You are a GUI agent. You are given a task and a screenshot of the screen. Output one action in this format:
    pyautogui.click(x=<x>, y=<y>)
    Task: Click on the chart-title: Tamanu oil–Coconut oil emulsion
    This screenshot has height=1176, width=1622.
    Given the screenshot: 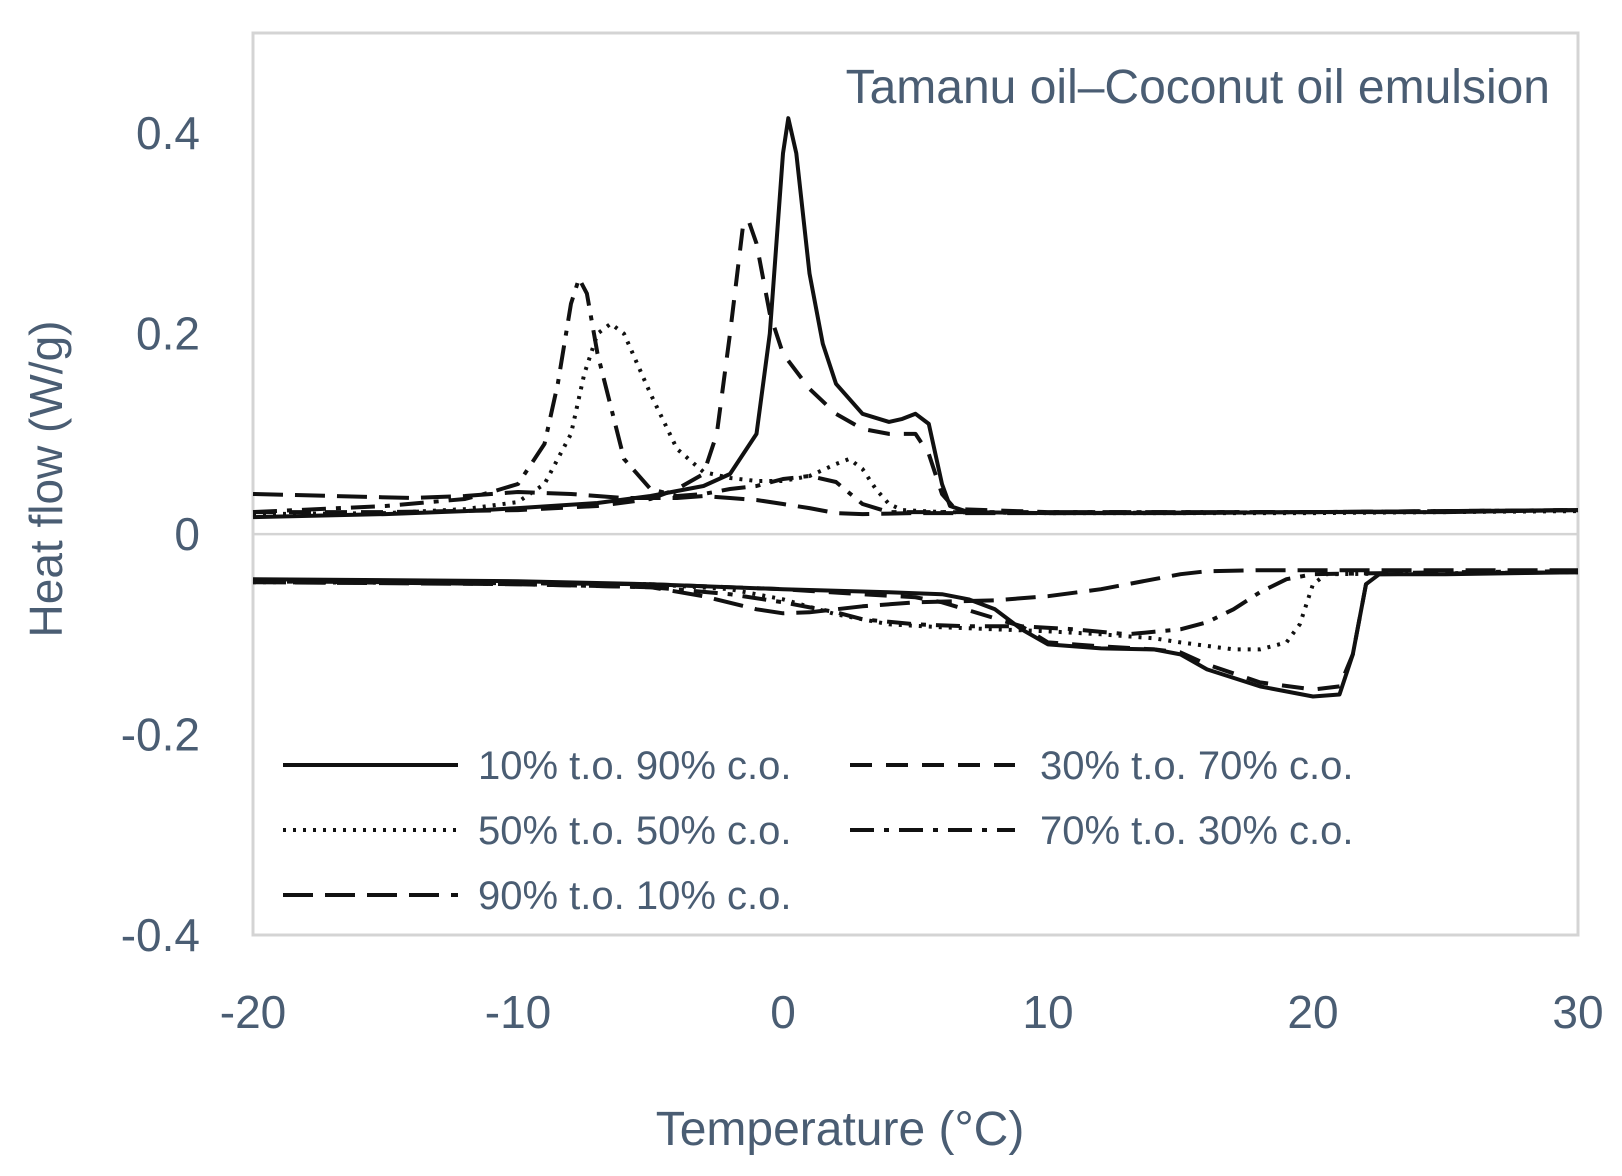 What is the action you would take?
    pyautogui.click(x=1198, y=87)
    